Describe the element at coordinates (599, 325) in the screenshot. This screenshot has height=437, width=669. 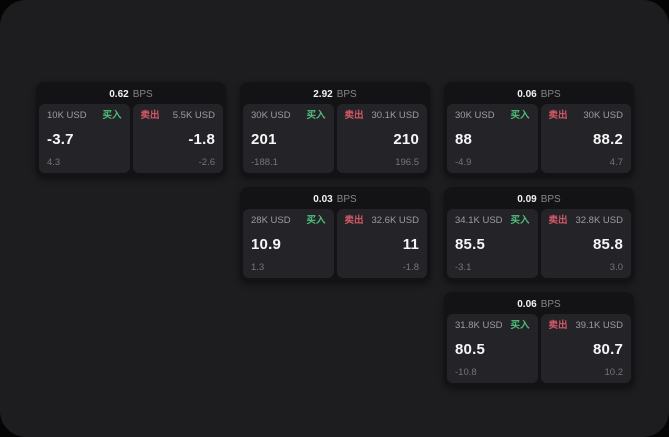
I see `sell-amount: 39.1K USD` at that location.